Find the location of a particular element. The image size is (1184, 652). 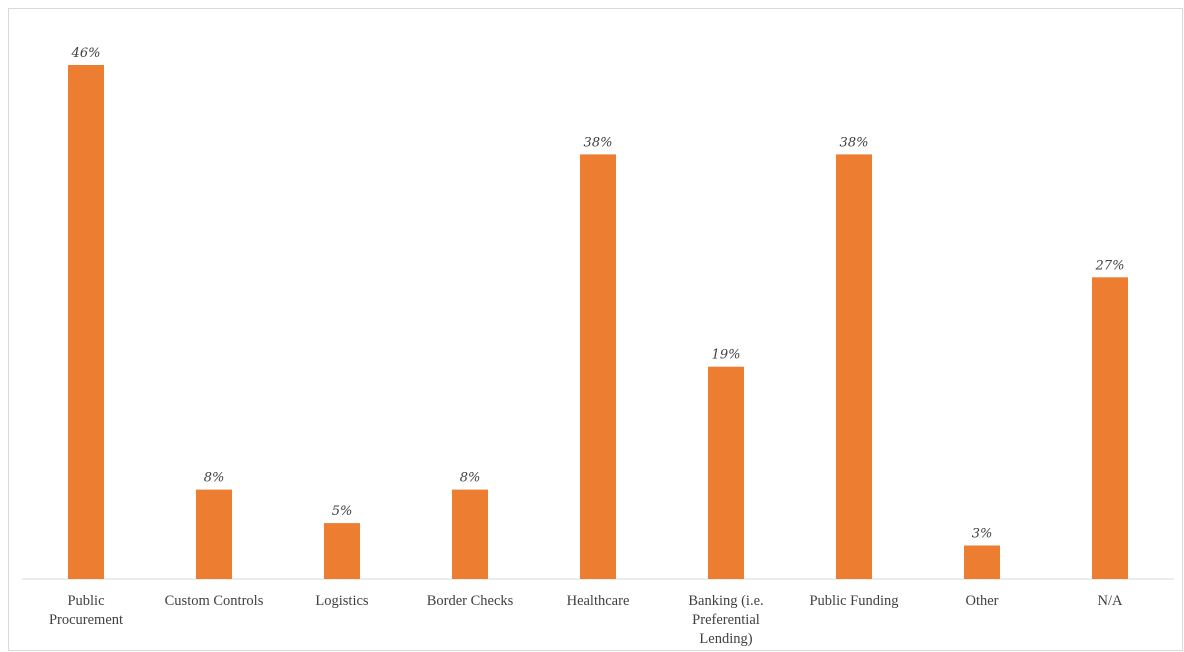

category-label-line: Other is located at coordinates (981, 601).